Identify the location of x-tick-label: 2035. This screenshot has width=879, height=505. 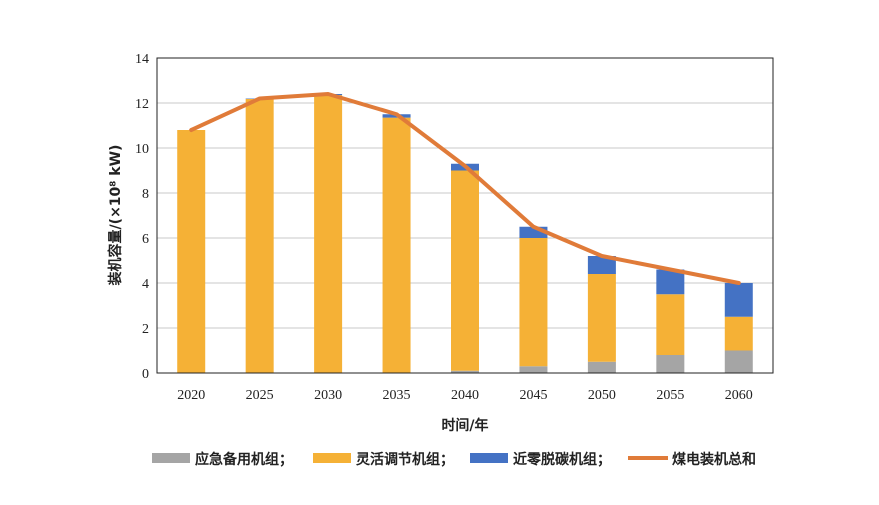
(397, 395).